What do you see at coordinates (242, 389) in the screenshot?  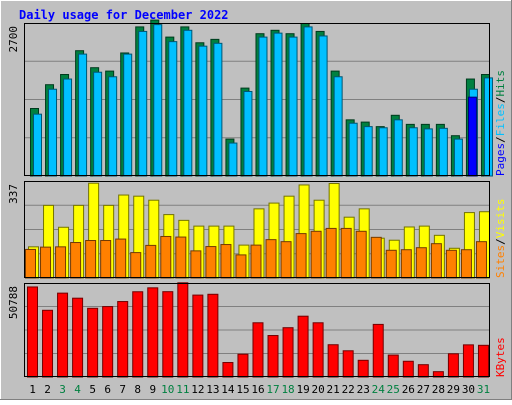 I see `x-tick-day-15: 15` at bounding box center [242, 389].